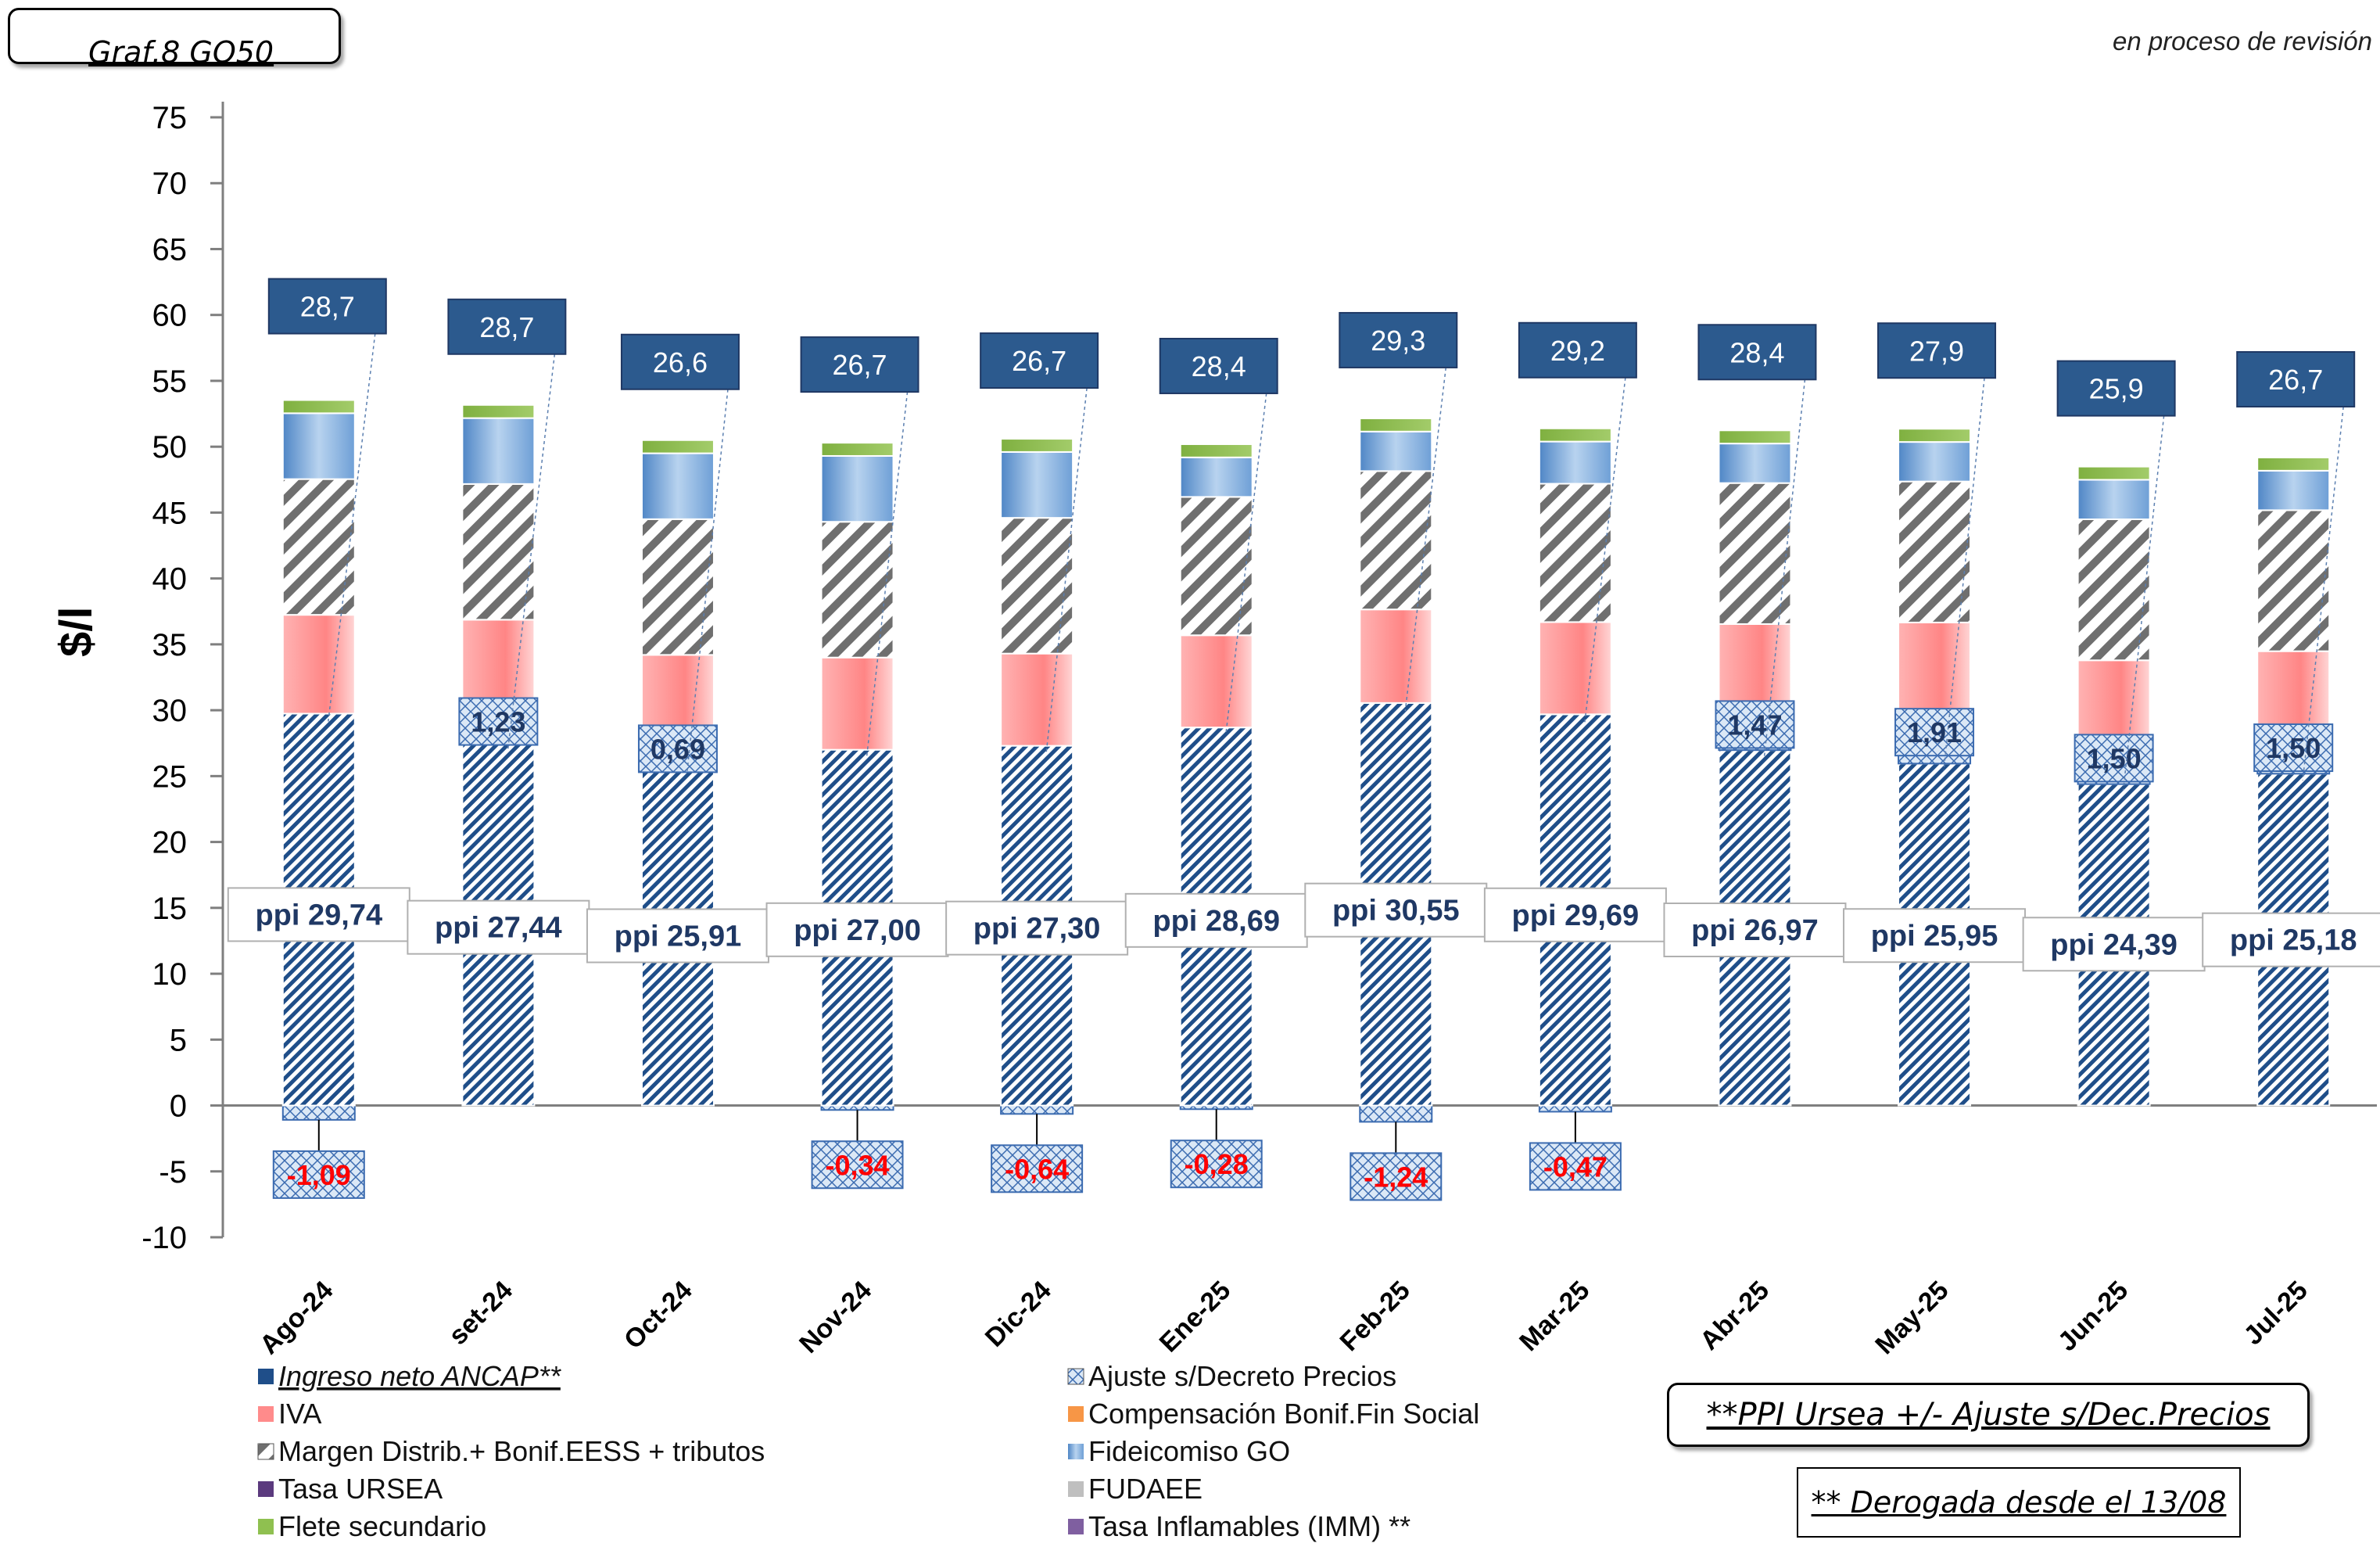 This screenshot has height=1554, width=2380. What do you see at coordinates (1249, 1526) in the screenshot?
I see `legend-label: Tasa Inflamables (IMM) **` at bounding box center [1249, 1526].